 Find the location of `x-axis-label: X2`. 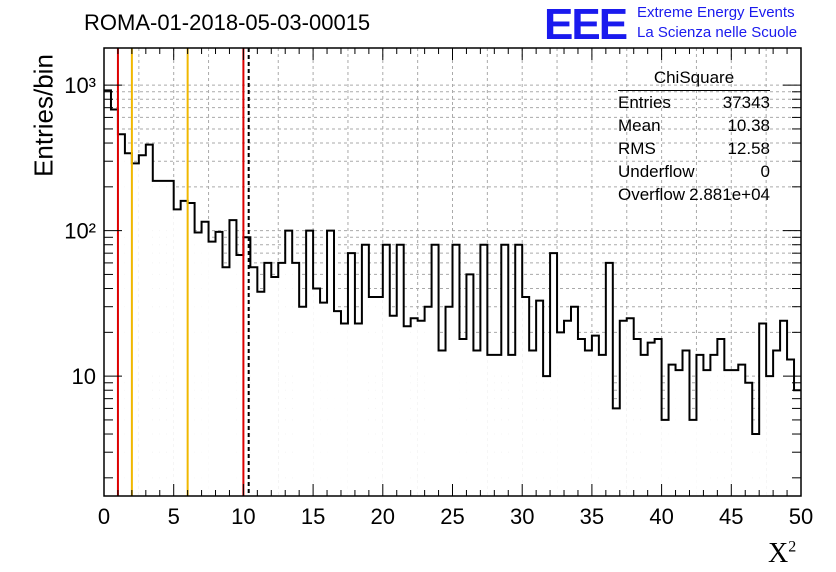

x-axis-label: X2 is located at coordinates (782, 553).